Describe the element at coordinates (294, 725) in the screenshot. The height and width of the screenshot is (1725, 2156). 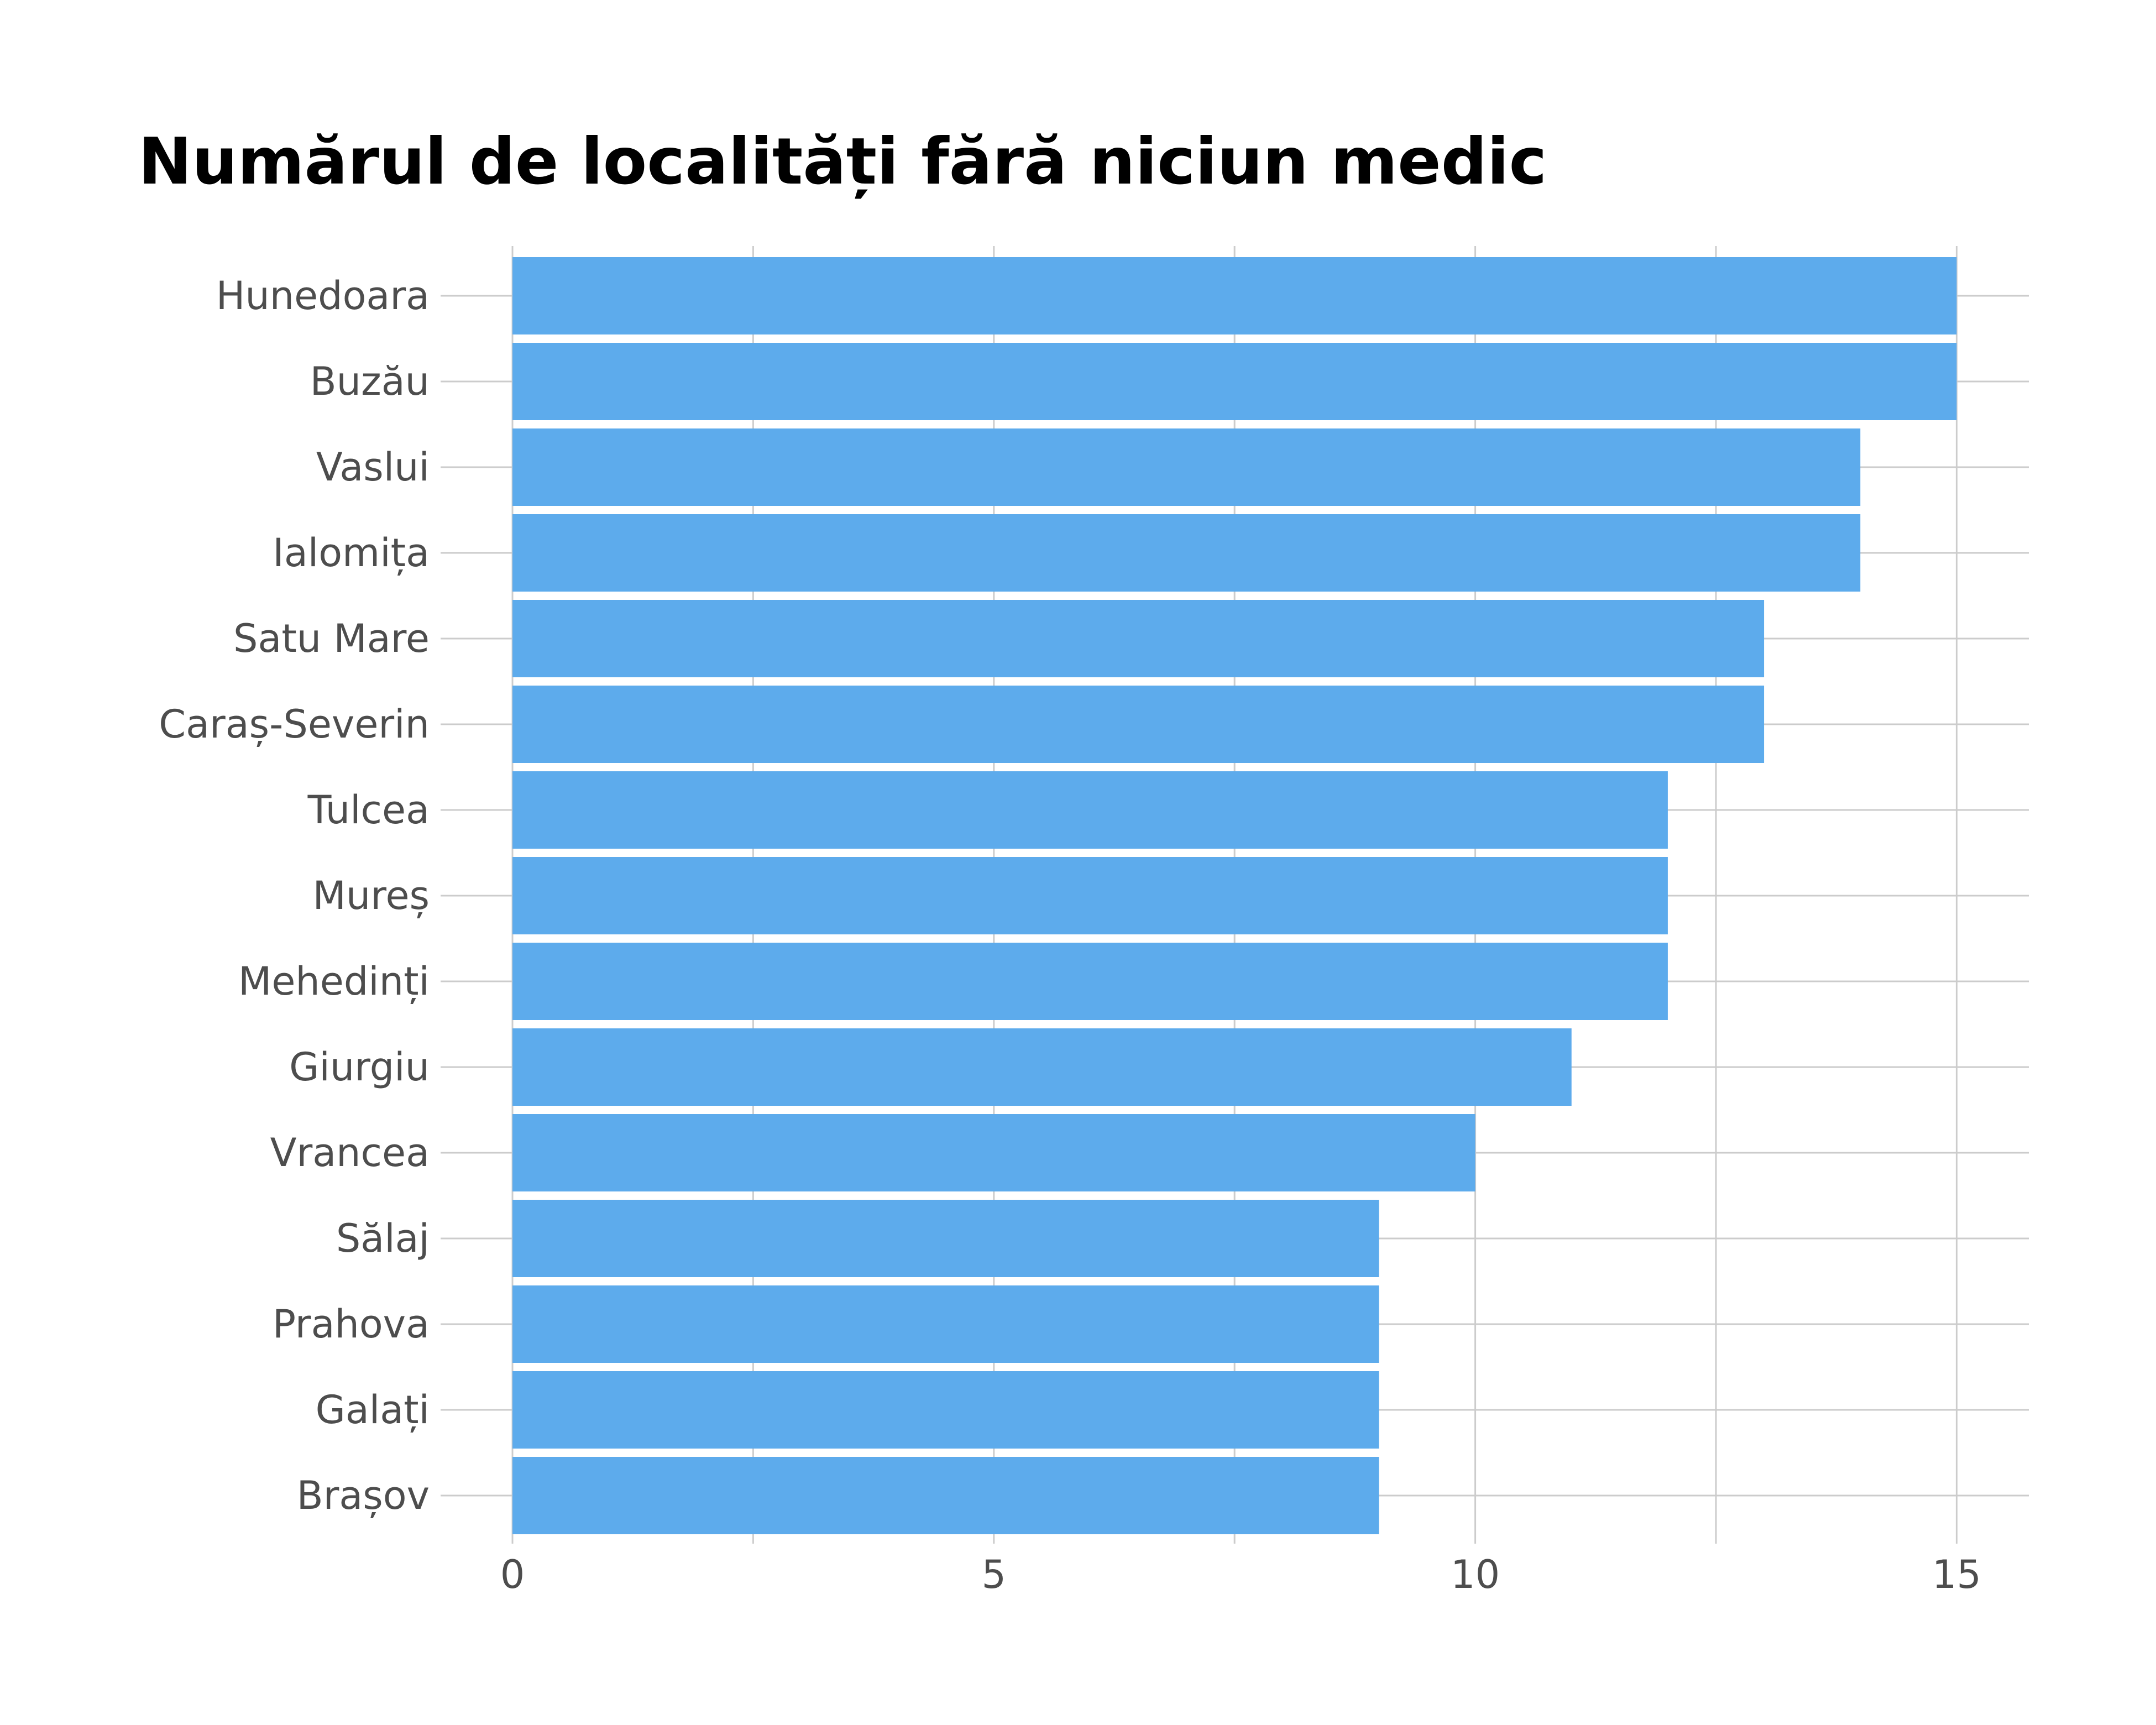
I see `y-tick-label: Caraș-Severin` at that location.